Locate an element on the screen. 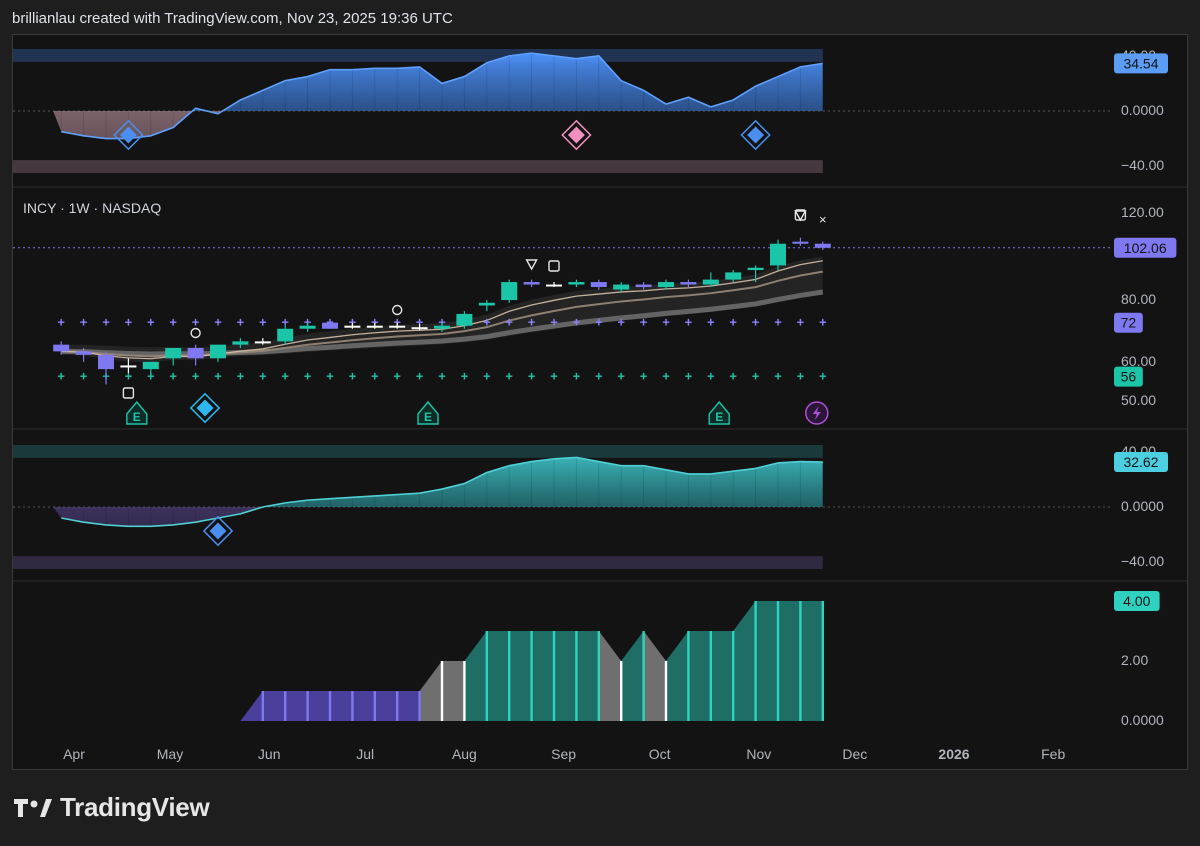 This screenshot has width=1200, height=846. top-area-positive is located at coordinates (438, 82).